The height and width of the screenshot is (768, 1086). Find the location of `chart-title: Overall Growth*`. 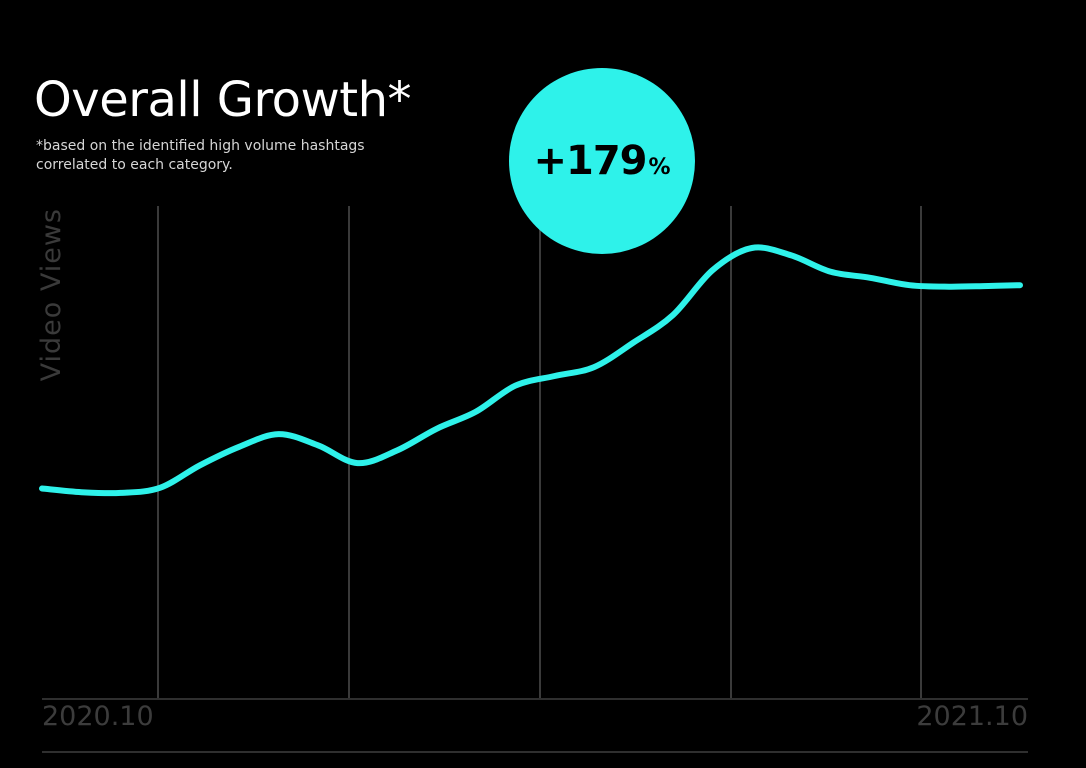

chart-title: Overall Growth* is located at coordinates (223, 100).